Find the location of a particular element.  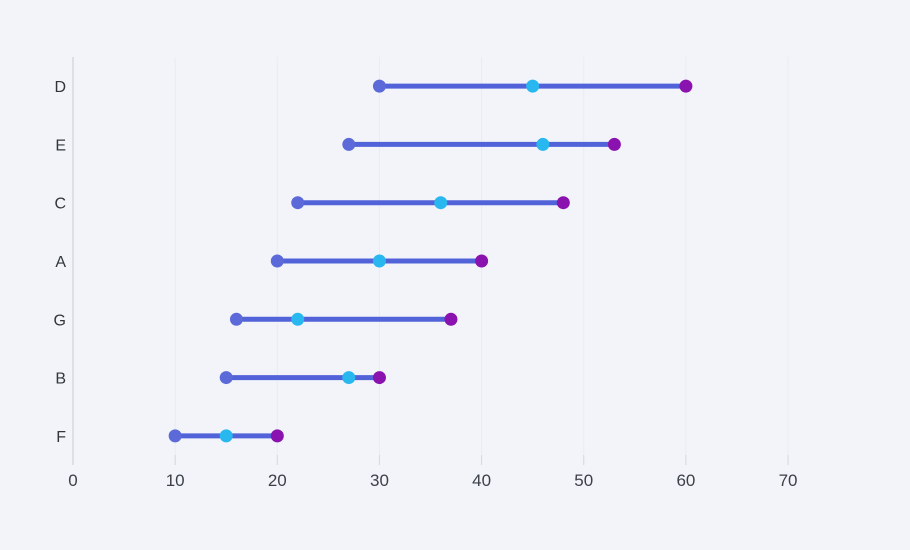

end-dot-B is located at coordinates (379, 378).